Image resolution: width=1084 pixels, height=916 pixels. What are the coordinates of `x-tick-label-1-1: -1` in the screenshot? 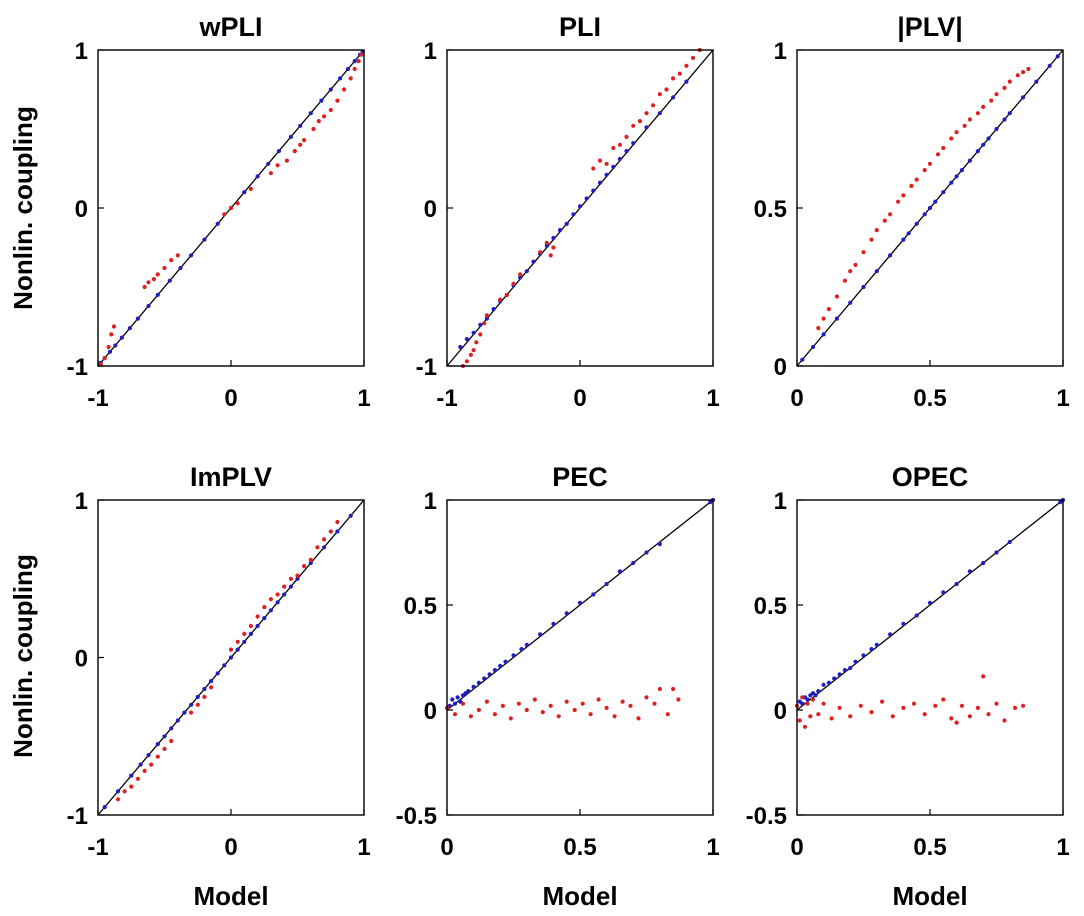 It's located at (97, 398).